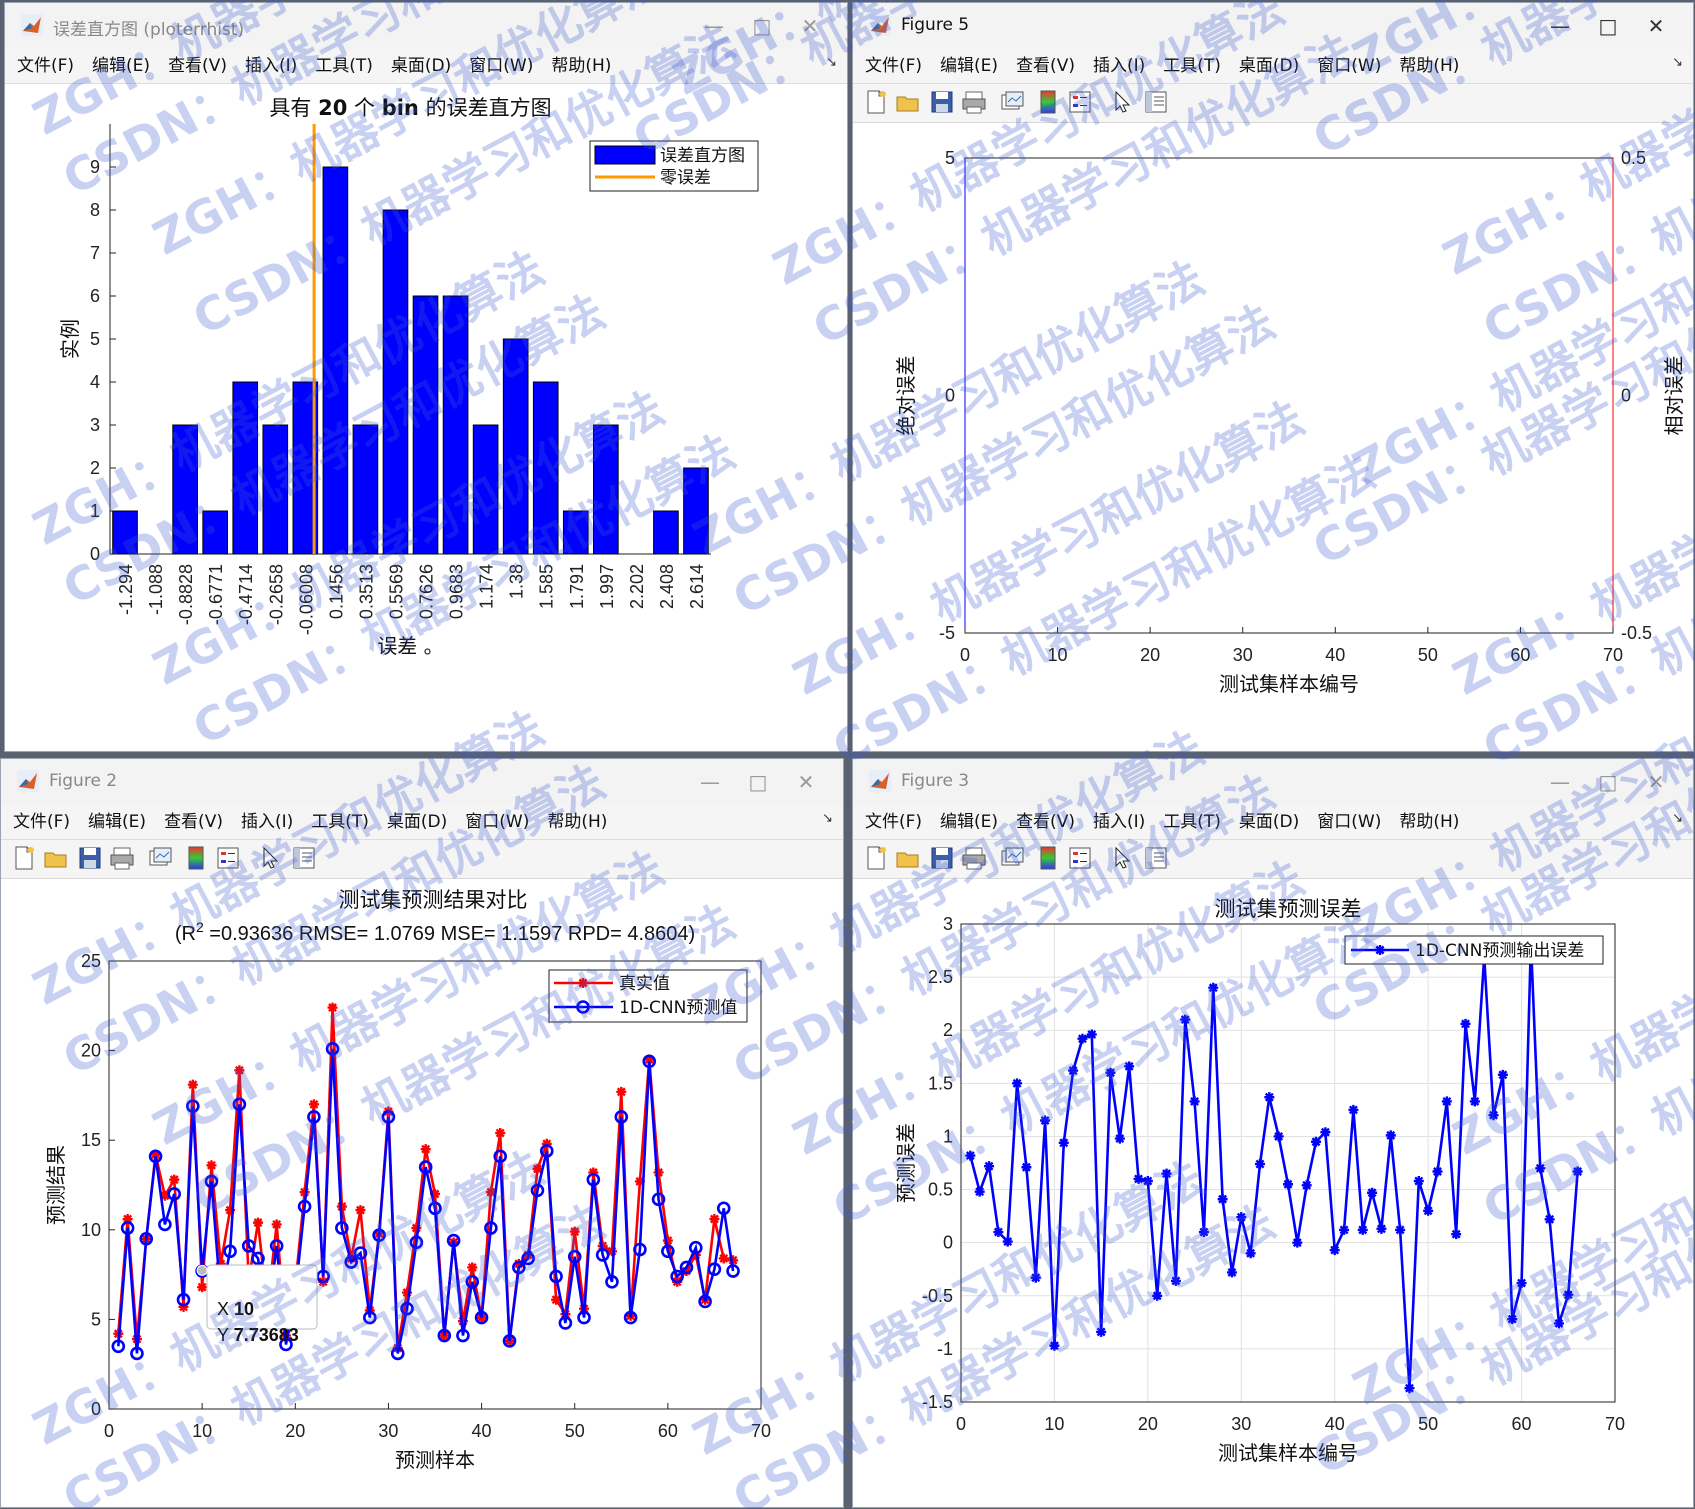 Image resolution: width=1695 pixels, height=1509 pixels. Describe the element at coordinates (1273, 26) in the screenshot. I see `title-bar: Figure 5 — □ ✕` at that location.